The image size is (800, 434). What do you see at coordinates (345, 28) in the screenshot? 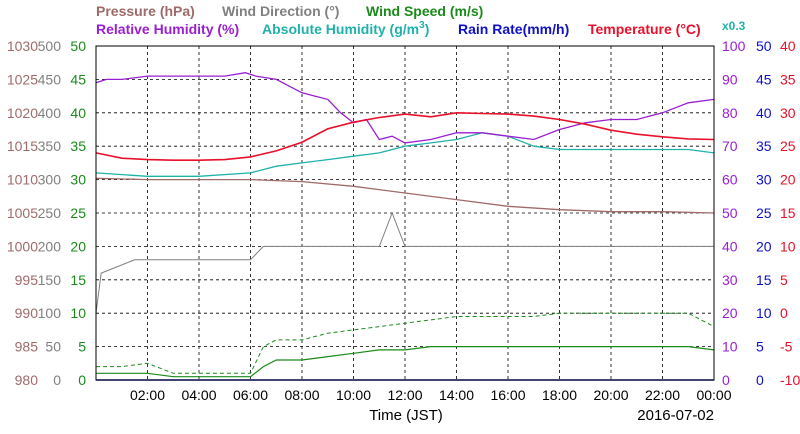
I see `legend-absolute-humidity: Absolute Humidity (g/m3)` at bounding box center [345, 28].